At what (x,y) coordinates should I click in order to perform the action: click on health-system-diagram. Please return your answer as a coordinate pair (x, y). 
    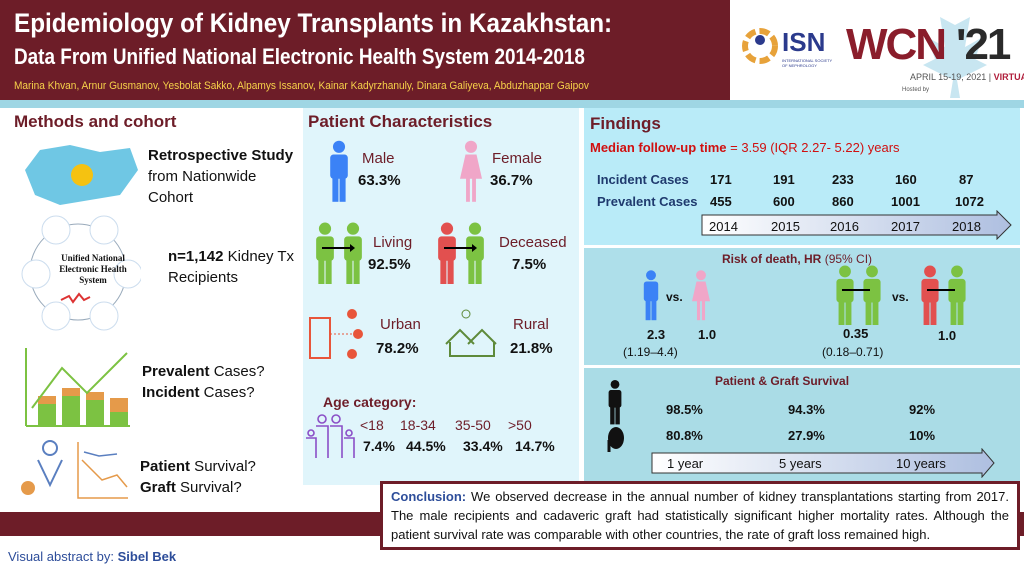
    Looking at the image, I should click on (81, 273).